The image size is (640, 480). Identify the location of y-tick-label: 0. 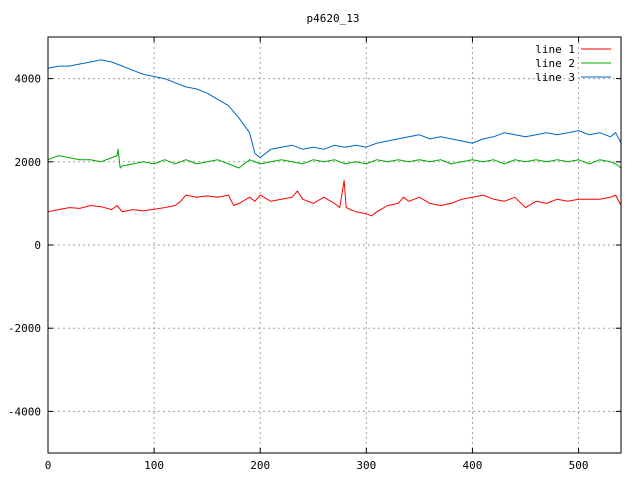
(37, 245).